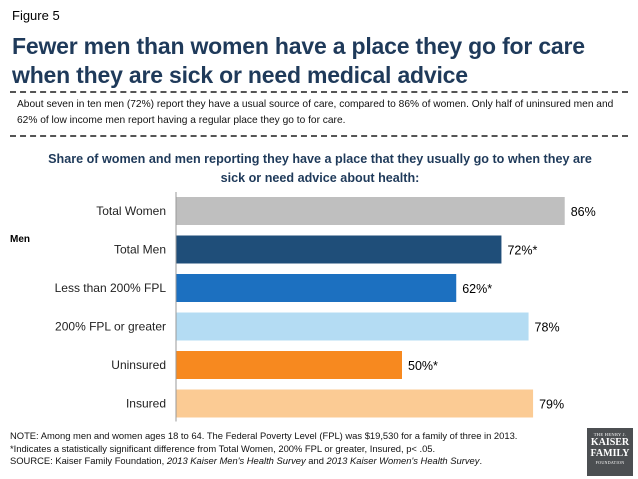 This screenshot has width=638, height=479. Describe the element at coordinates (610, 462) in the screenshot. I see `logo-line-4: FOUNDATION` at that location.